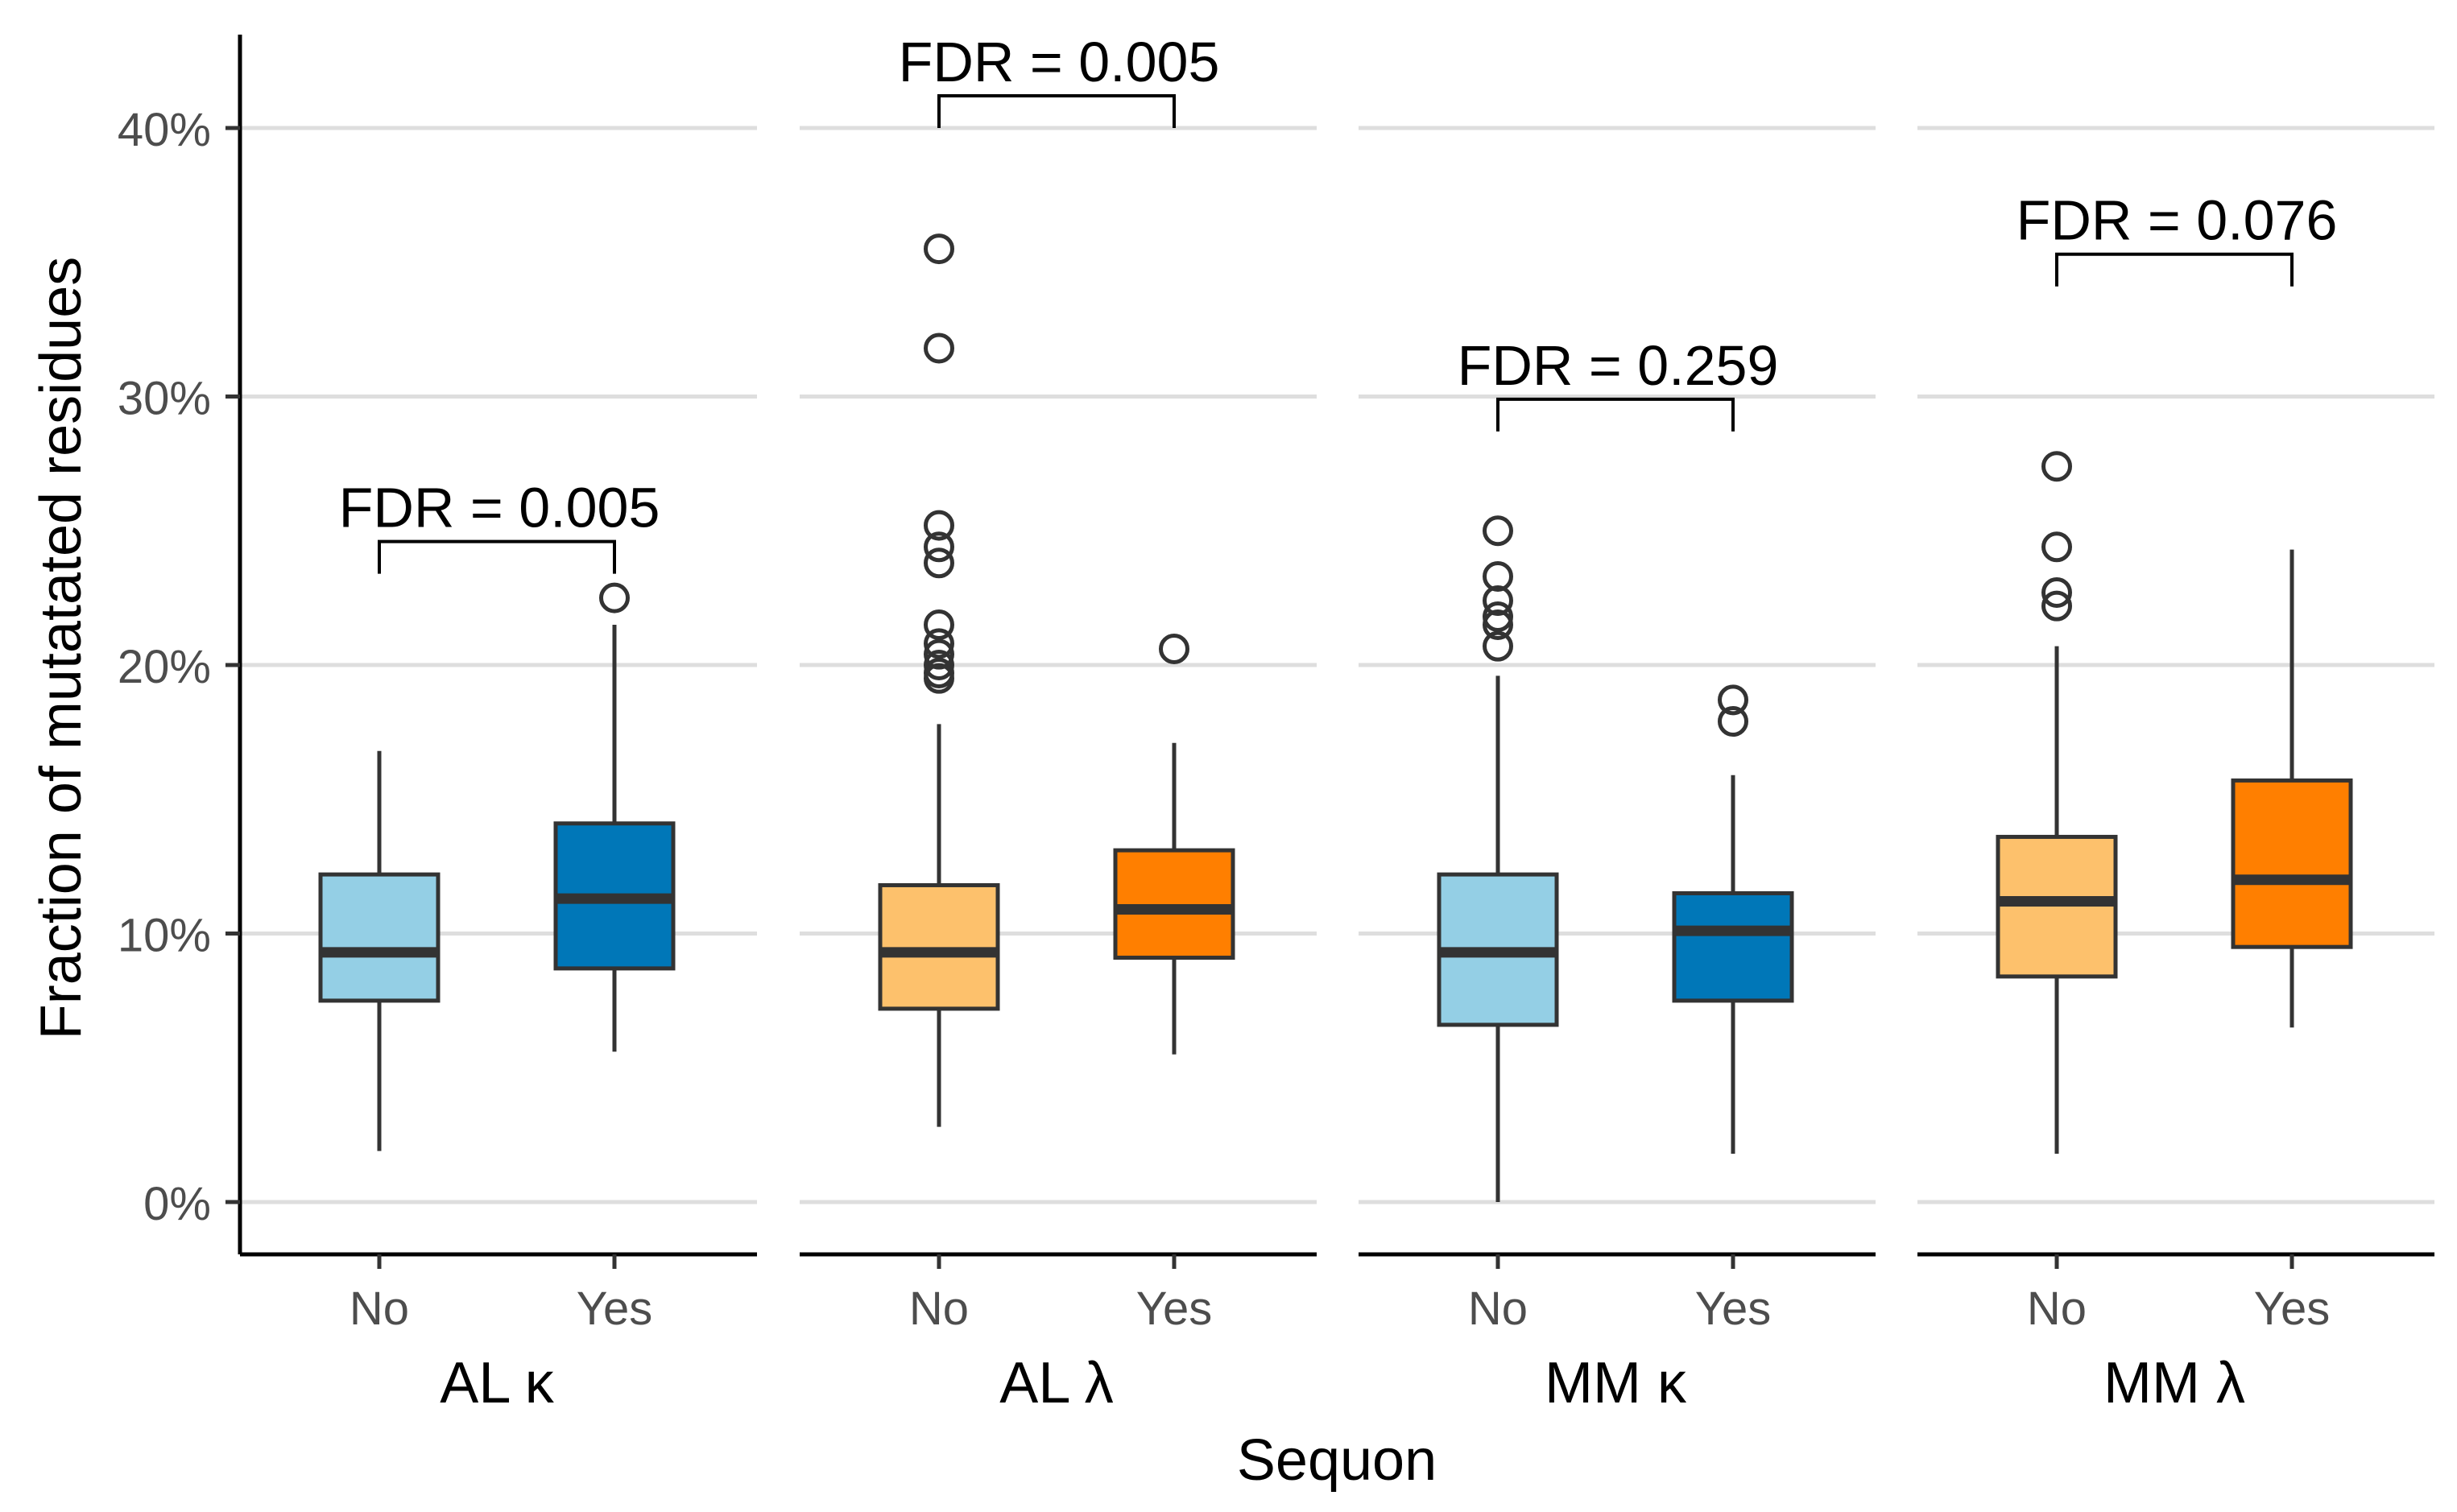  What do you see at coordinates (2057, 802) in the screenshot?
I see `box-MM λ-No` at bounding box center [2057, 802].